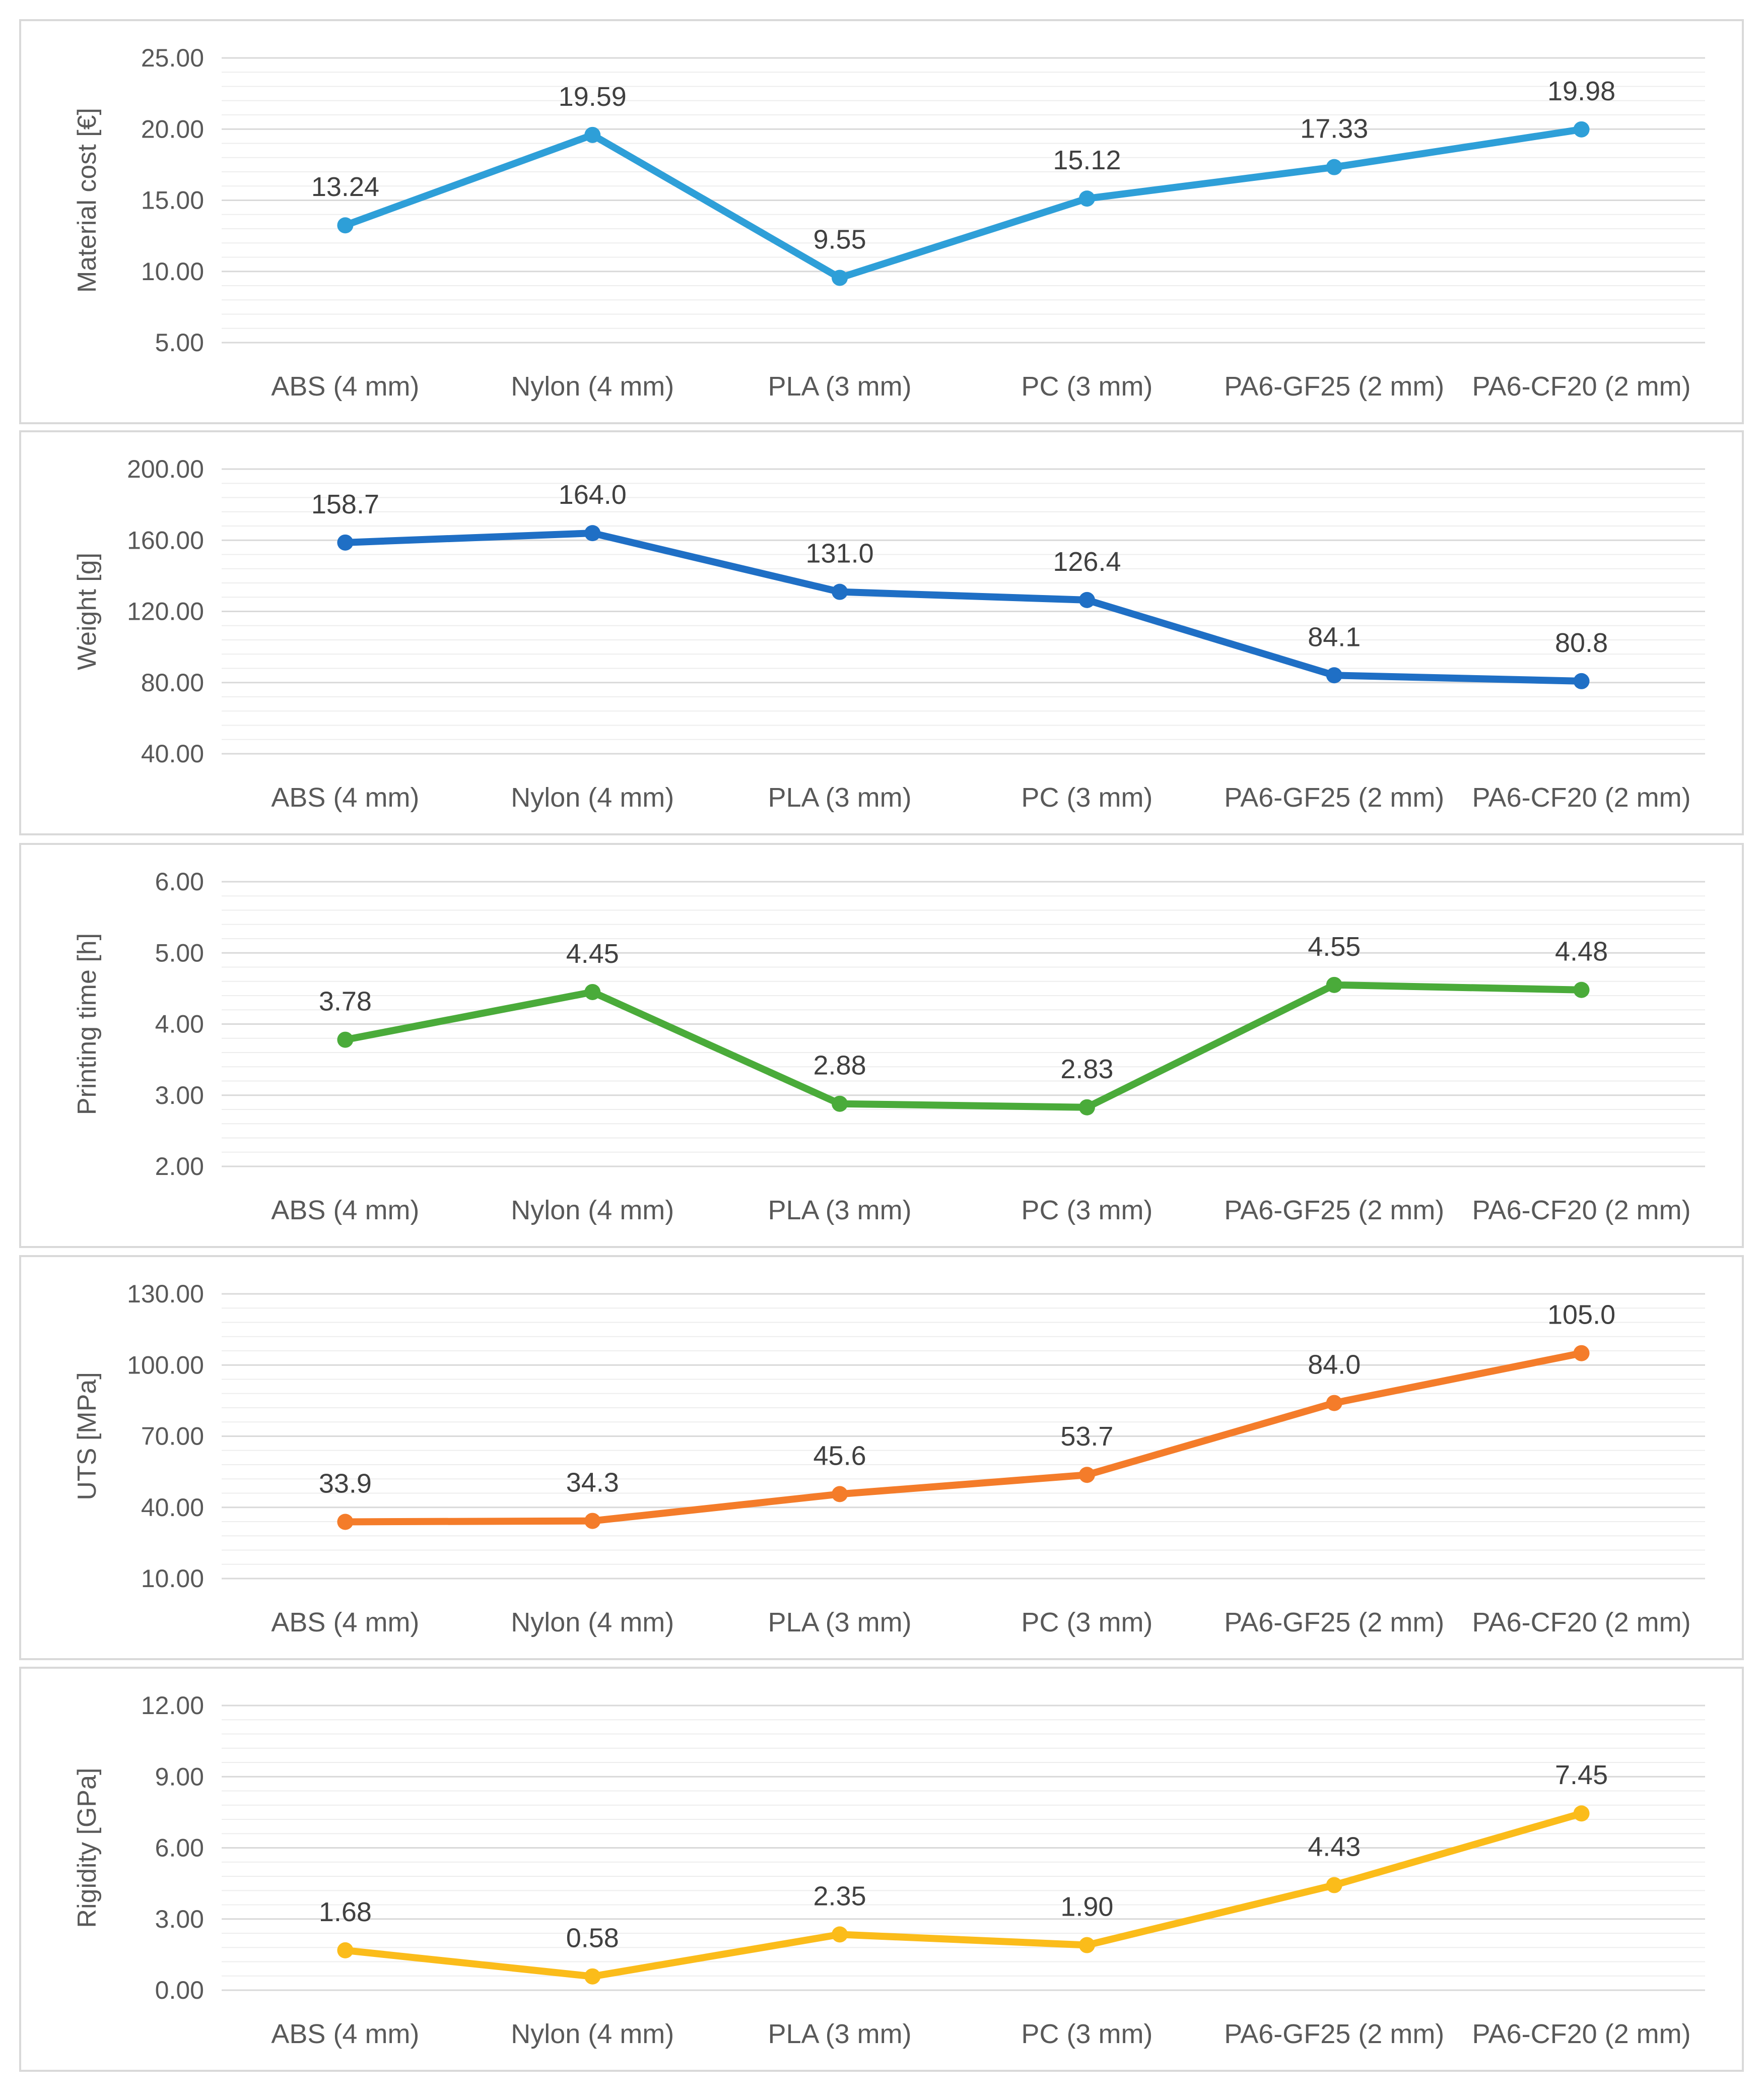  What do you see at coordinates (593, 495) in the screenshot?
I see `data-label: 164.0` at bounding box center [593, 495].